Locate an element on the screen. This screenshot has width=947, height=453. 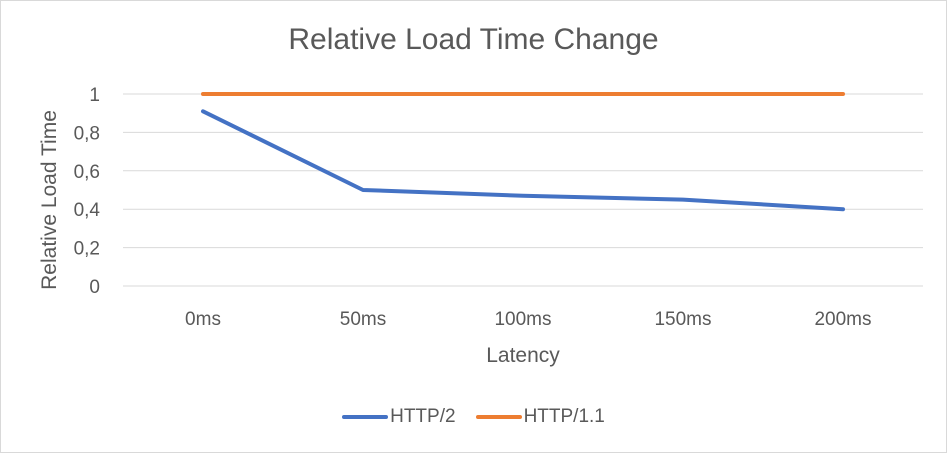
y-tick-label: 0,2 is located at coordinates (87, 249).